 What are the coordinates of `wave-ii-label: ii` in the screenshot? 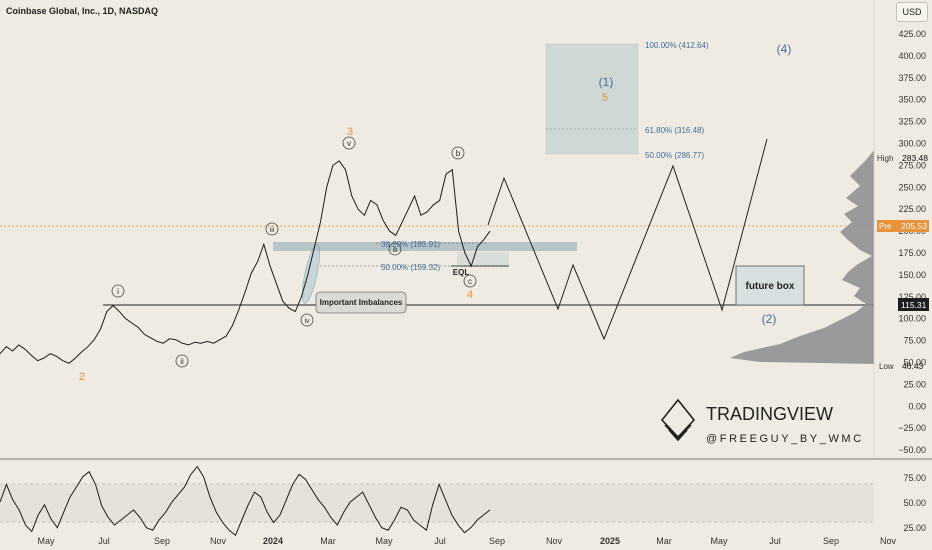 It's located at (182, 361).